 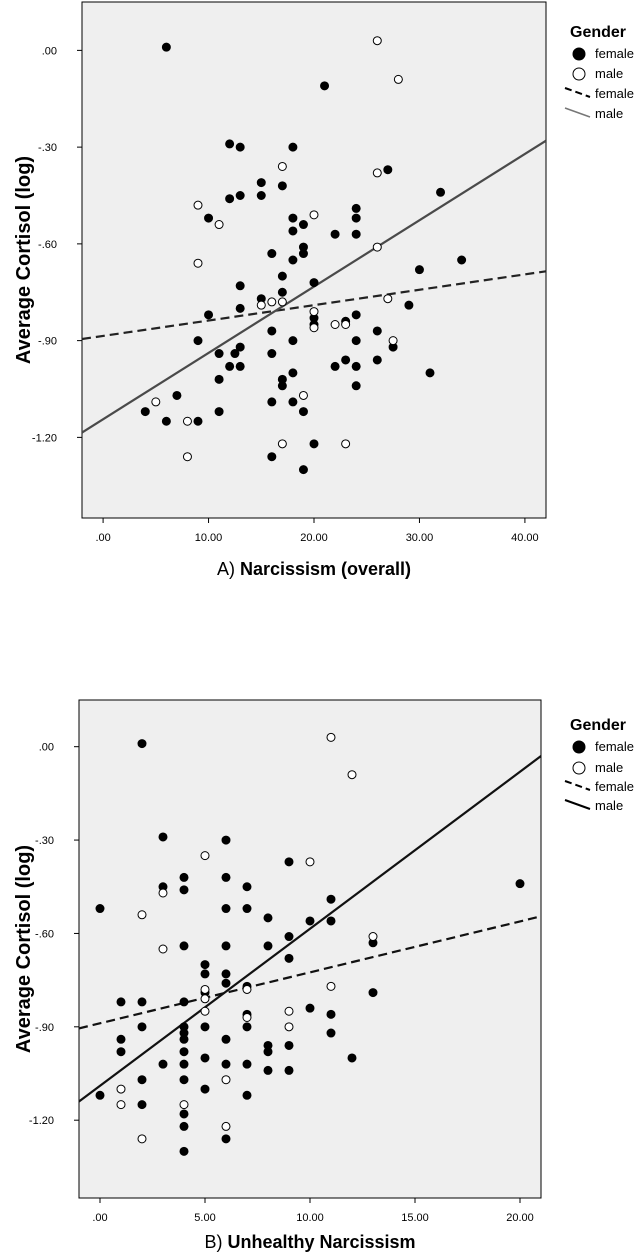 What do you see at coordinates (204, 1218) in the screenshot?
I see `x-tick-label: 5.00` at bounding box center [204, 1218].